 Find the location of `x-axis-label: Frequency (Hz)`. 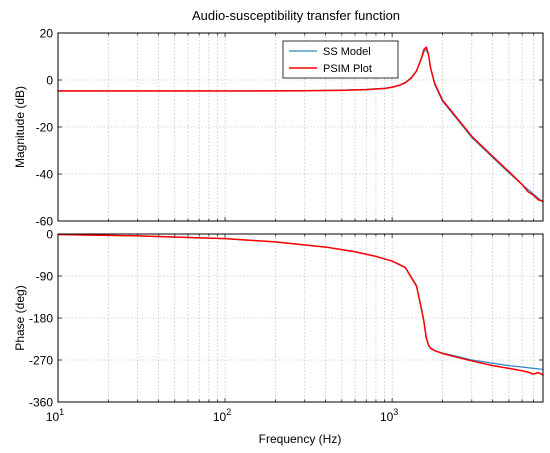

x-axis-label: Frequency (Hz) is located at coordinates (300, 439).